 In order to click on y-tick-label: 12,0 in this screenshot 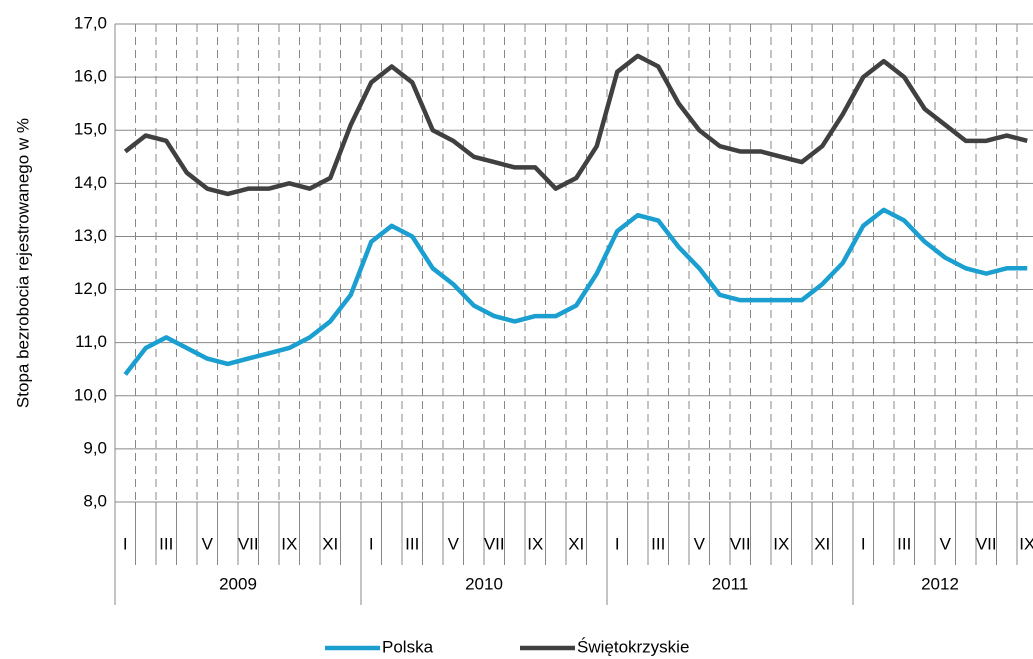, I will do `click(90, 288)`.